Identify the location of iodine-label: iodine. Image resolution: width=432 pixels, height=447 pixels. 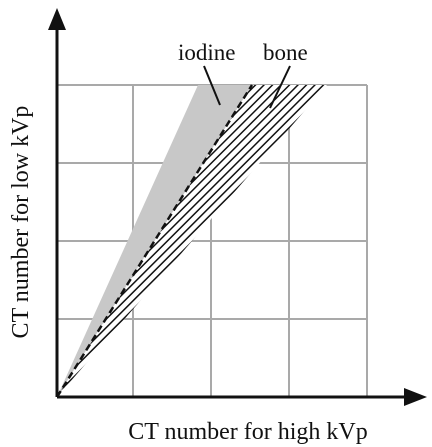
(207, 52).